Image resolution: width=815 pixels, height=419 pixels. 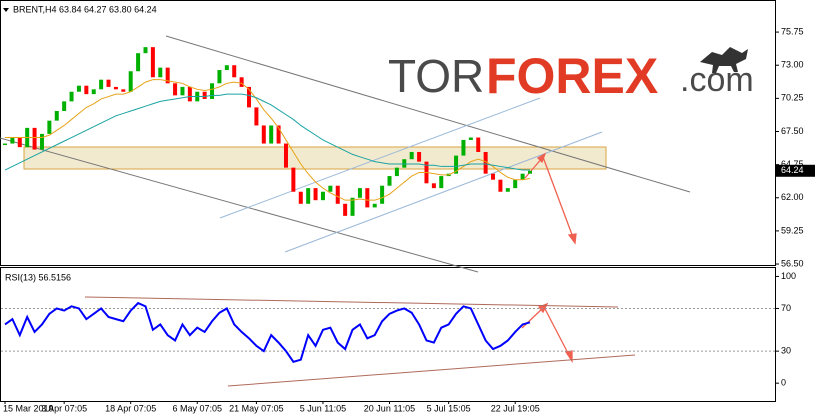 I want to click on y-tick-label: 75.75, so click(x=792, y=31).